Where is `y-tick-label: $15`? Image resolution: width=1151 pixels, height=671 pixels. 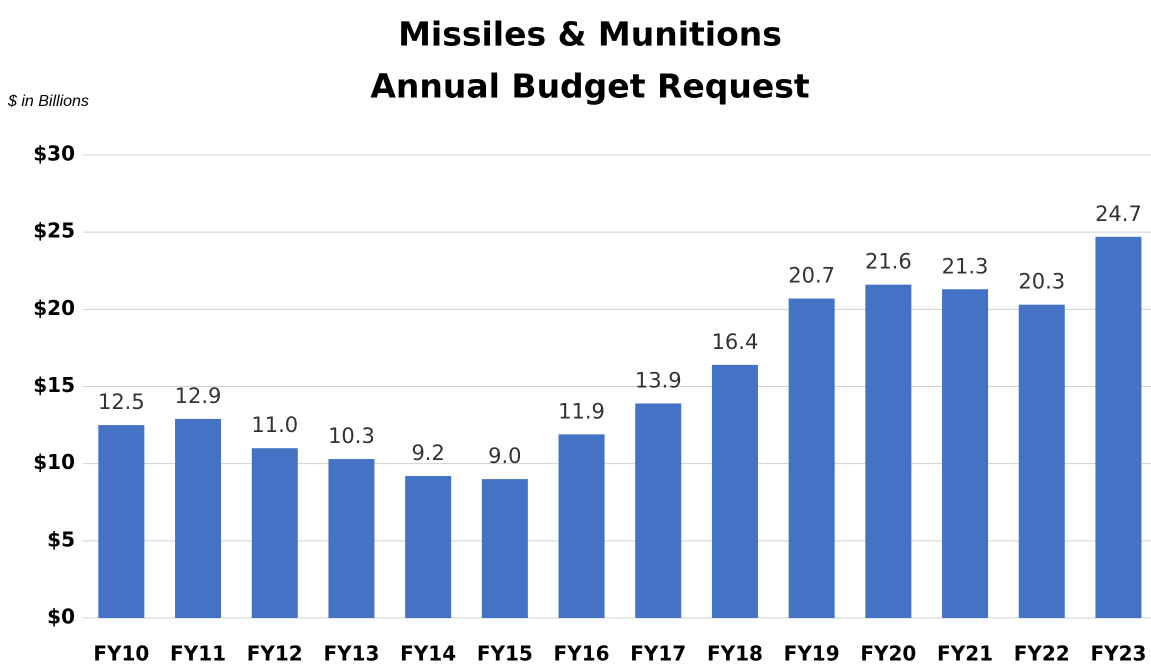
y-tick-label: $15 is located at coordinates (54, 385).